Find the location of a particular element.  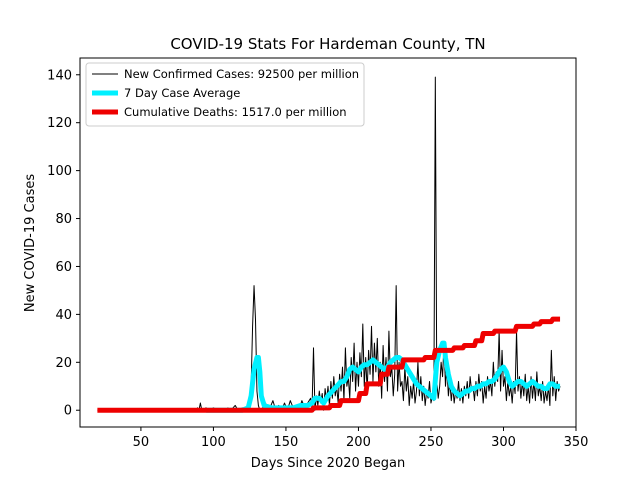

legend-label-2: 7 Day Case Average is located at coordinates (182, 93).